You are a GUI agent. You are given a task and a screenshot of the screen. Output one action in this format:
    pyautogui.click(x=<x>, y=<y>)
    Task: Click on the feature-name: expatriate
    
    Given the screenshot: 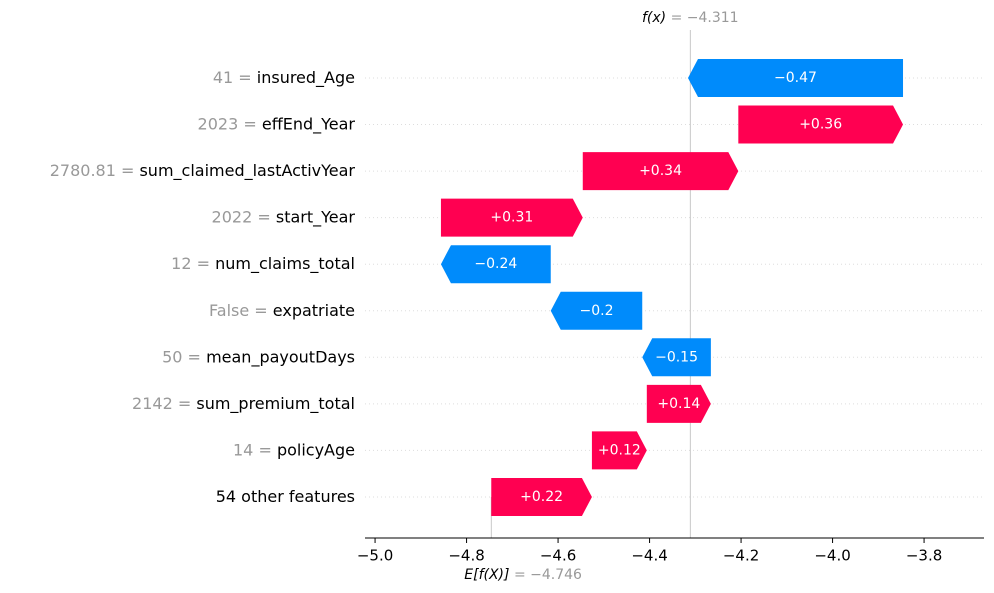 What is the action you would take?
    pyautogui.click(x=314, y=309)
    